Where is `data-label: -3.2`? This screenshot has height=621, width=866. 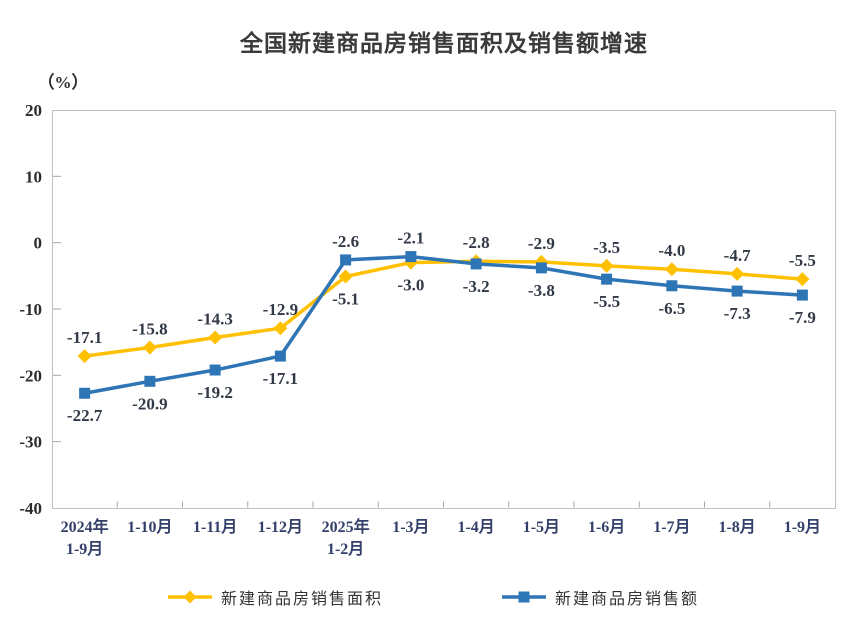
data-label: -3.2 is located at coordinates (476, 286).